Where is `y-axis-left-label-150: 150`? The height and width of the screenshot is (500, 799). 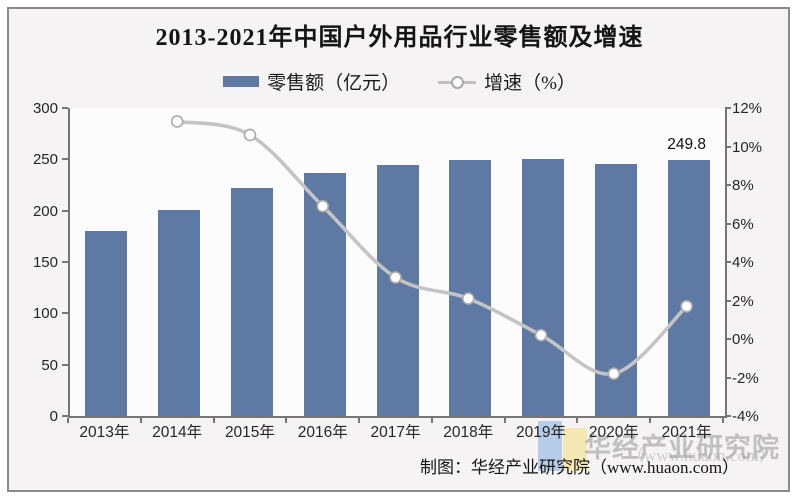 y-axis-left-label-150: 150 is located at coordinates (45, 262).